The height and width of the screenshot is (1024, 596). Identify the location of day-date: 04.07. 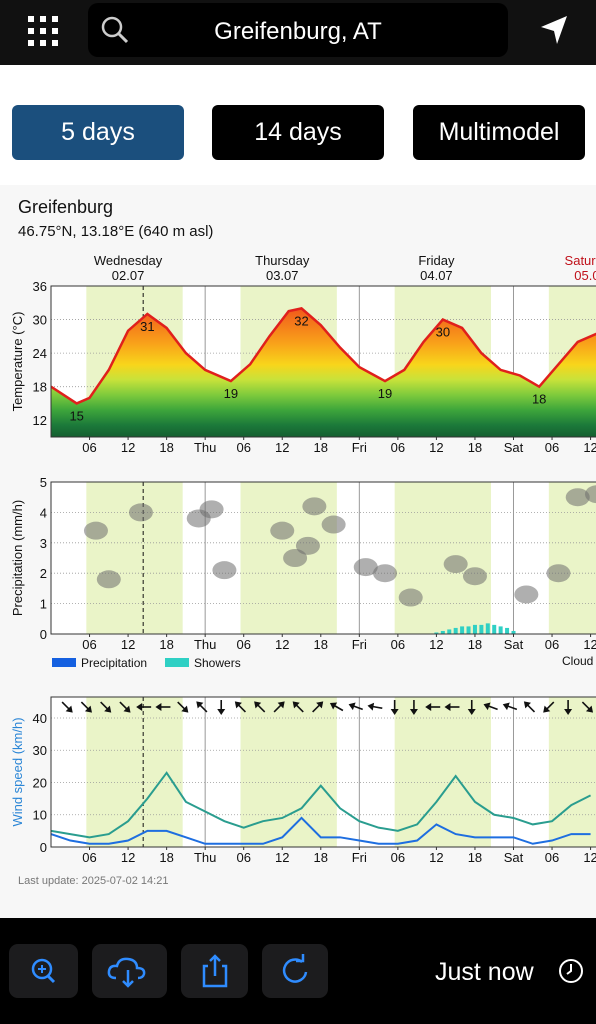
(436, 275).